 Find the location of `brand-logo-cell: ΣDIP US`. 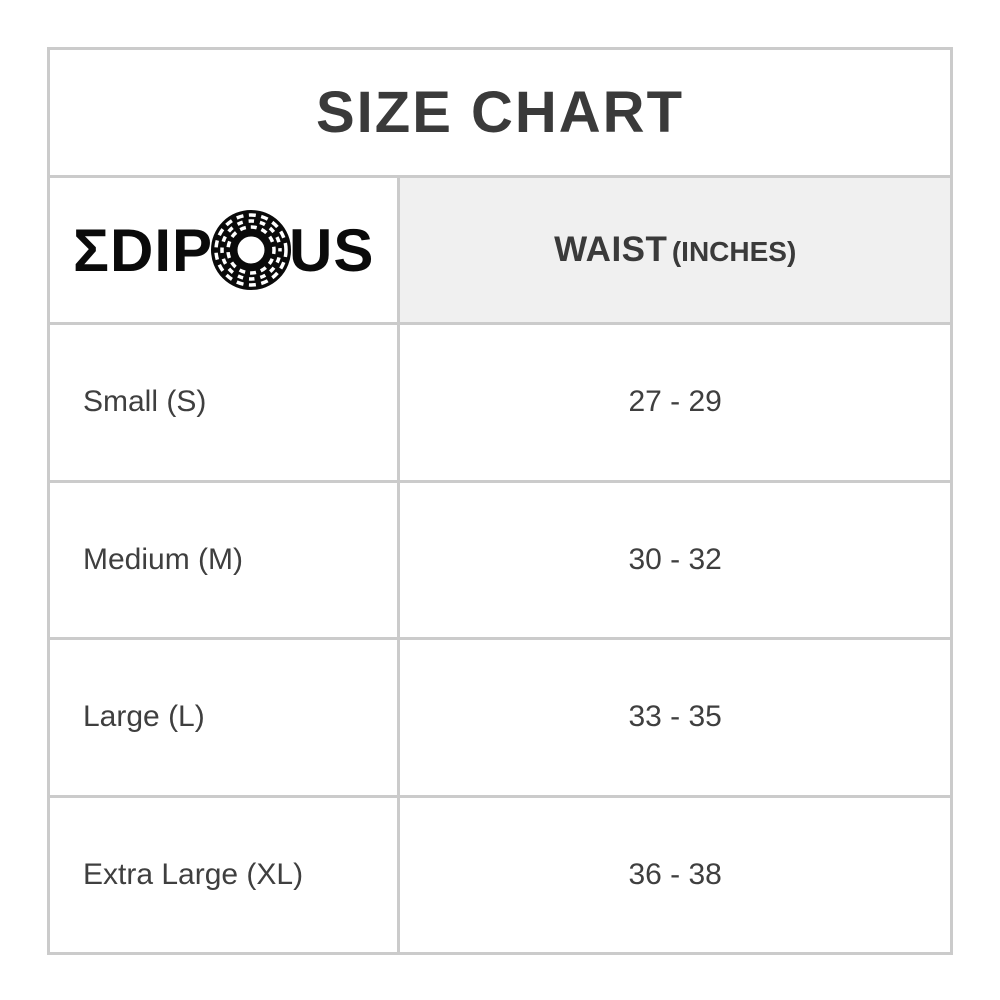

brand-logo-cell: ΣDIP US is located at coordinates (223, 250).